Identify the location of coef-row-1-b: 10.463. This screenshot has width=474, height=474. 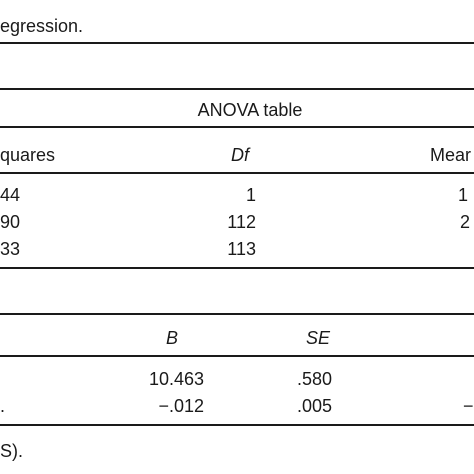
(176, 379).